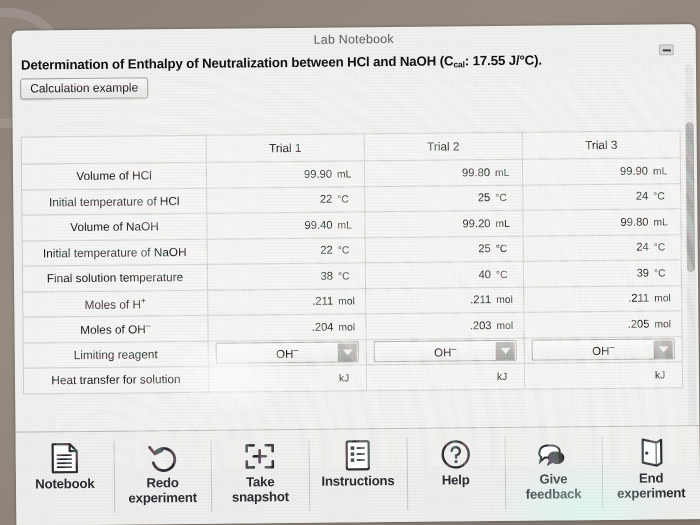 This screenshot has height=525, width=700. What do you see at coordinates (602, 222) in the screenshot?
I see `cell-trial-3: 99.80 mL` at bounding box center [602, 222].